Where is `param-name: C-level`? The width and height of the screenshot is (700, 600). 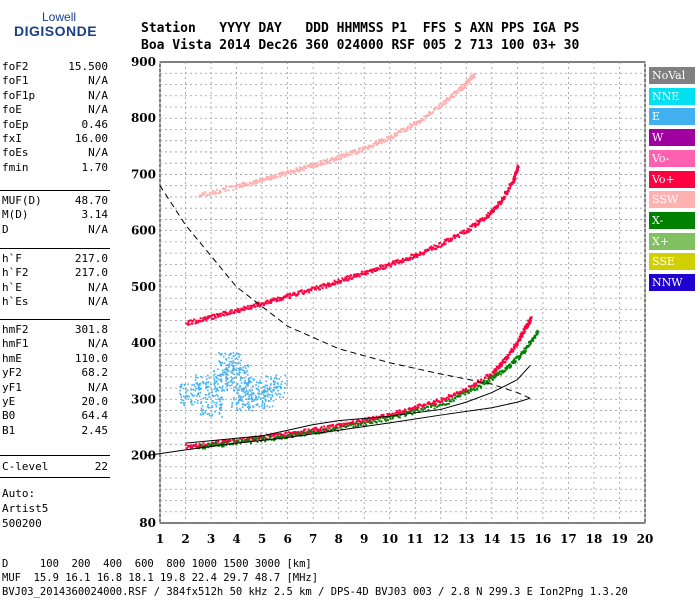
param-name: C-level is located at coordinates (25, 466).